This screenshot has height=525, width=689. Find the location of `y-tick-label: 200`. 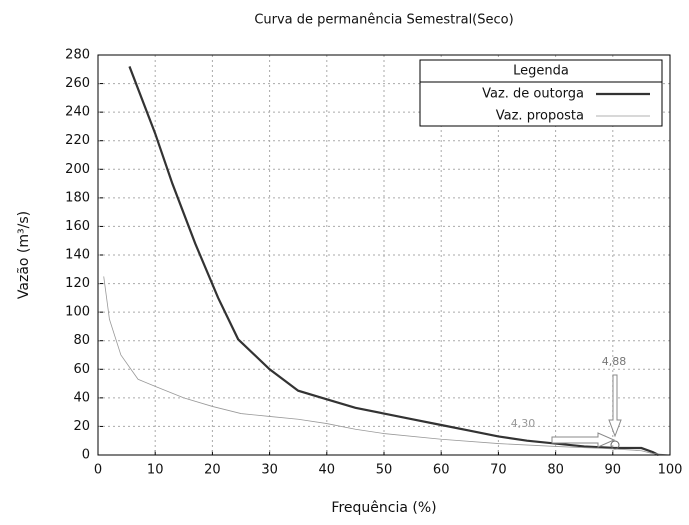

y-tick-label: 200 is located at coordinates (77, 169).